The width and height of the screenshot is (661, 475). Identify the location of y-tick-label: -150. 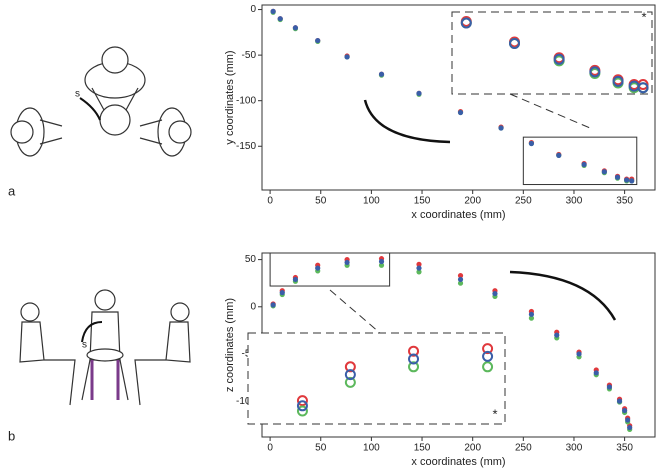
(246, 146).